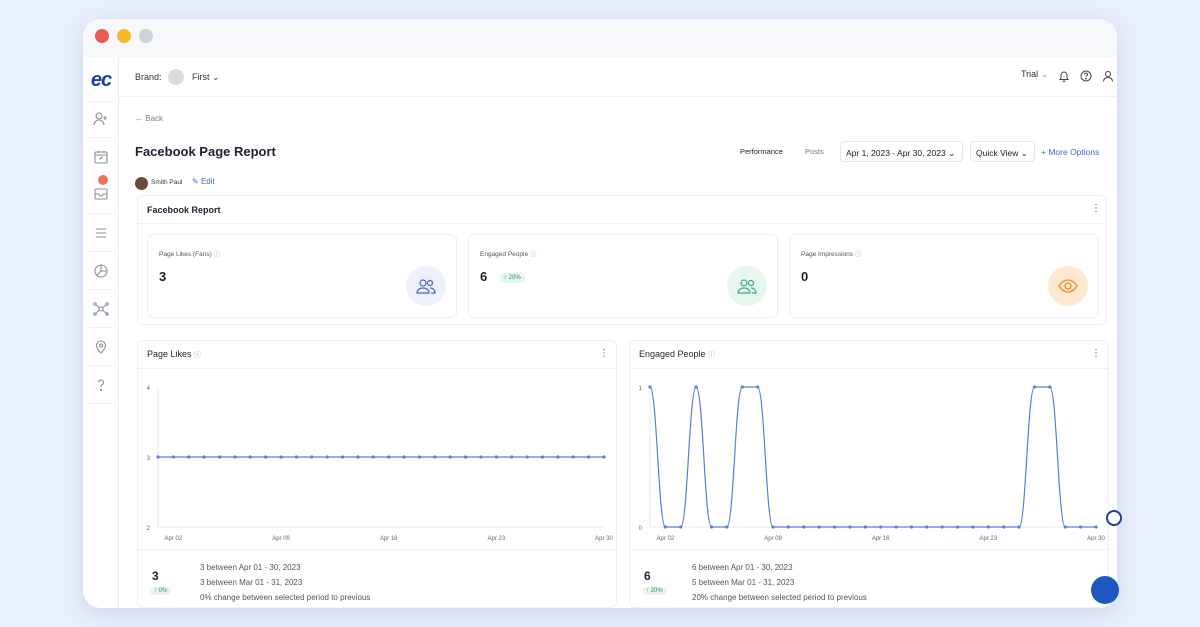 The image size is (1200, 627). Describe the element at coordinates (101, 347) in the screenshot. I see `location-icon` at that location.